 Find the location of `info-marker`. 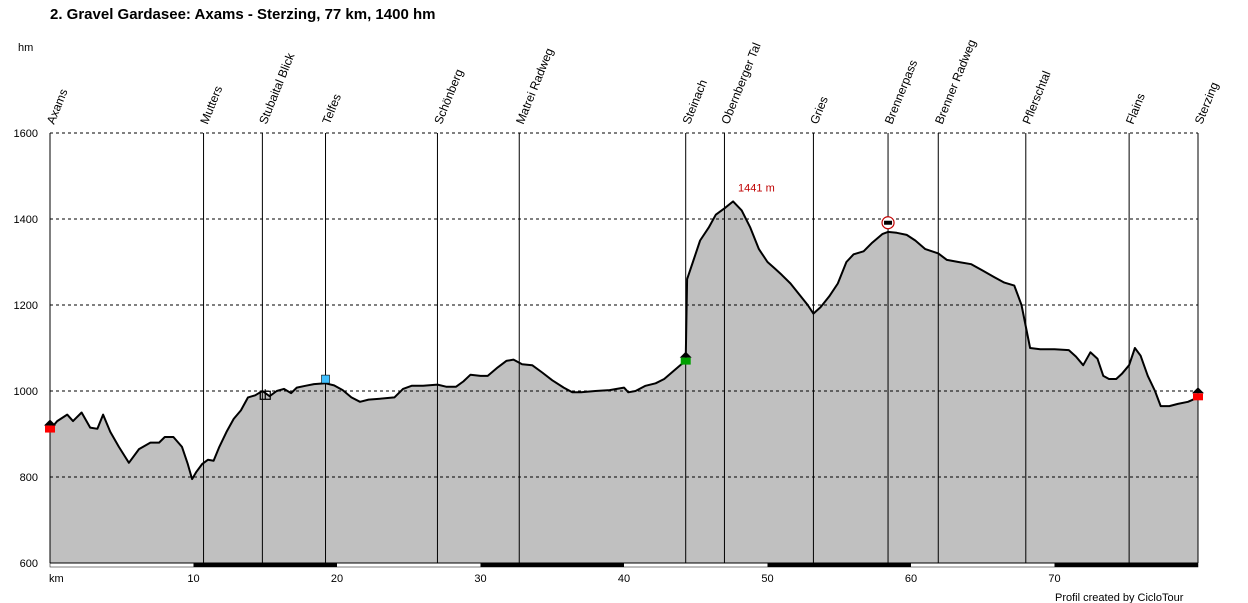

info-marker is located at coordinates (325, 379).